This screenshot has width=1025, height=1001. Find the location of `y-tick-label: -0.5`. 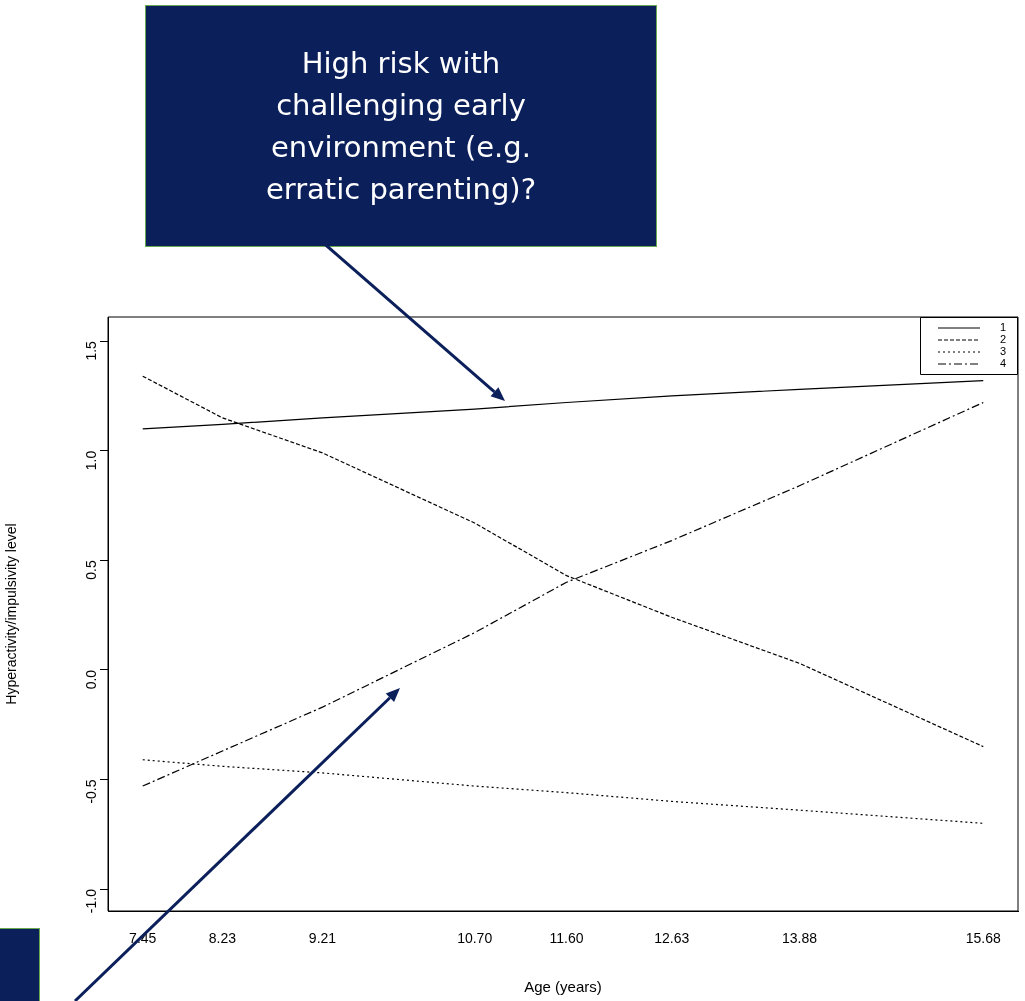

y-tick-label: -0.5 is located at coordinates (90, 791).